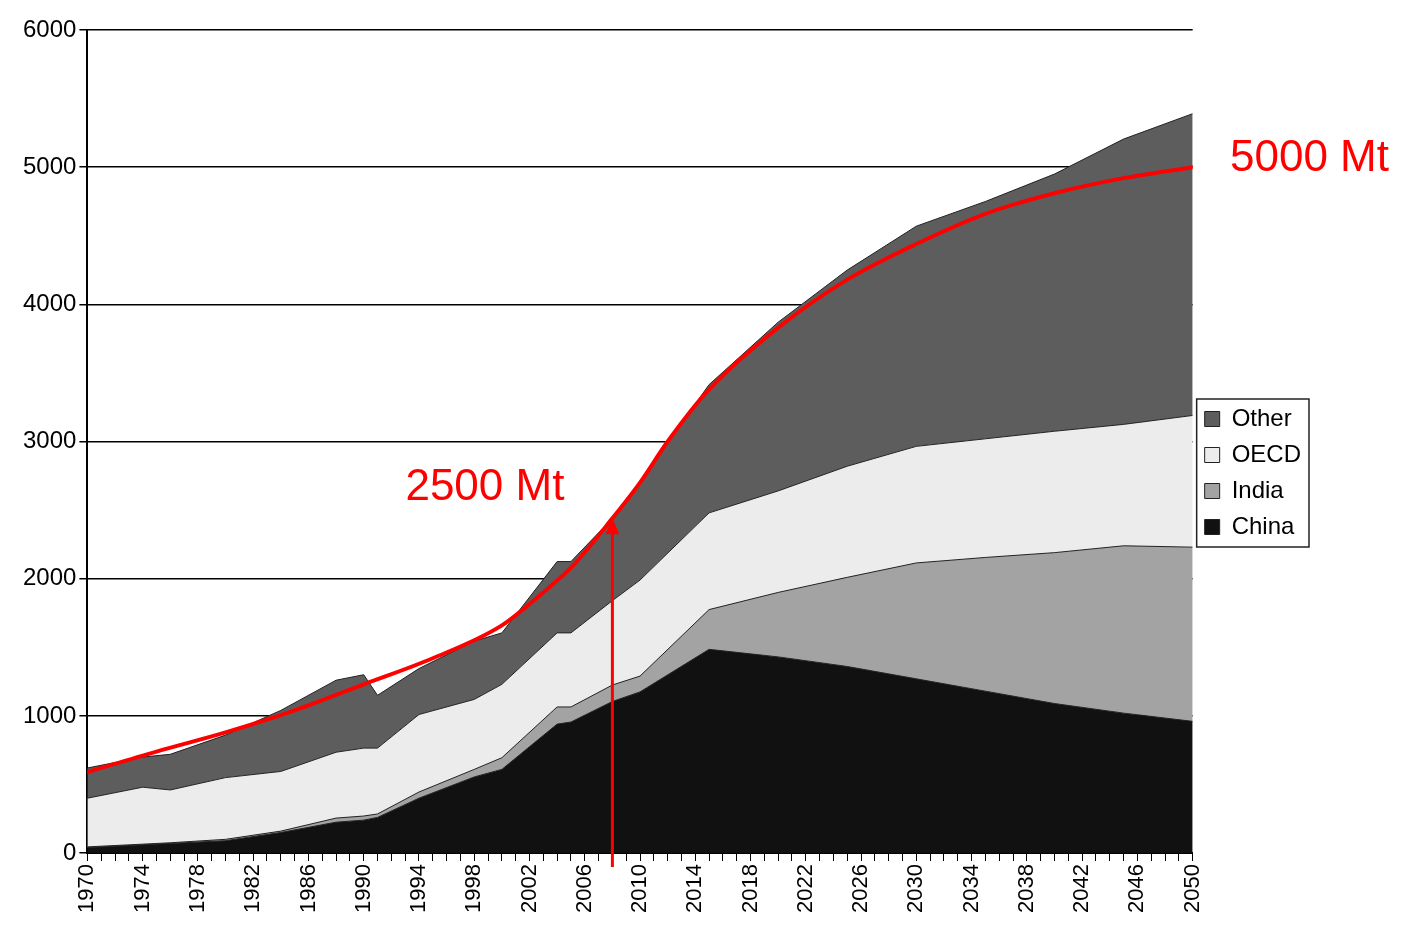 This screenshot has height=926, width=1401. What do you see at coordinates (639, 889) in the screenshot?
I see `x-tick-label: 2010` at bounding box center [639, 889].